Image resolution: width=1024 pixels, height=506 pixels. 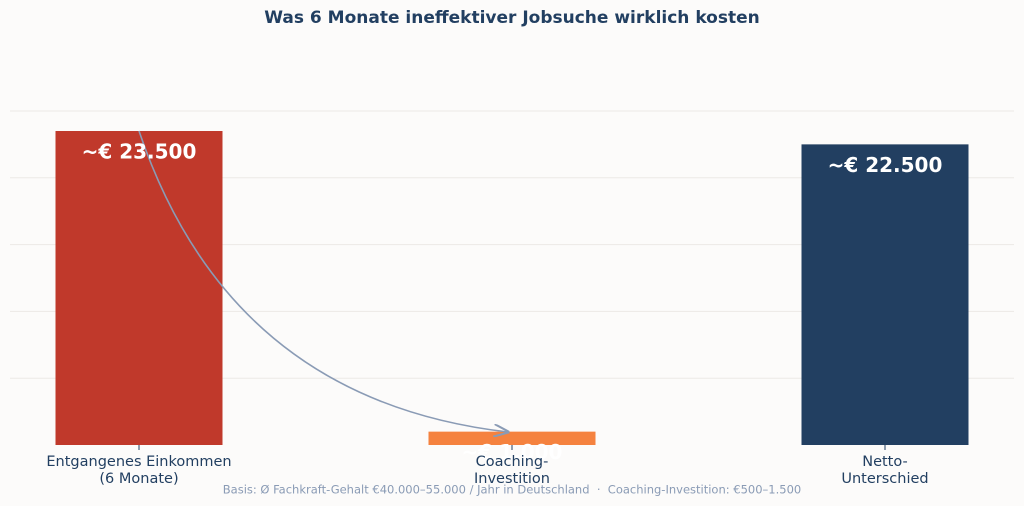 What do you see at coordinates (512, 470) in the screenshot?
I see `x-tick-label: Coaching-Investition` at bounding box center [512, 470].